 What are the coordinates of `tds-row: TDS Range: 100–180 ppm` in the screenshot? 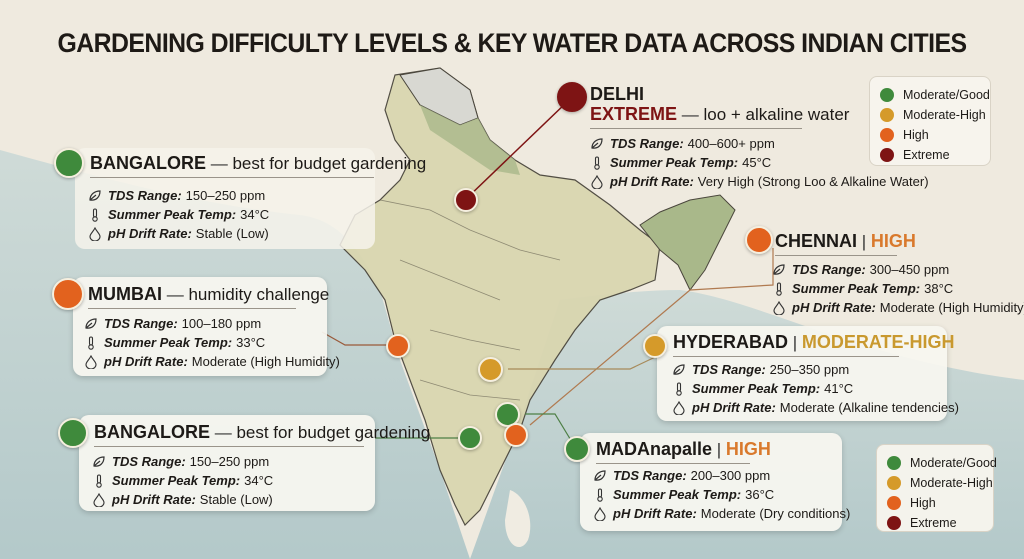 It's located at (212, 323).